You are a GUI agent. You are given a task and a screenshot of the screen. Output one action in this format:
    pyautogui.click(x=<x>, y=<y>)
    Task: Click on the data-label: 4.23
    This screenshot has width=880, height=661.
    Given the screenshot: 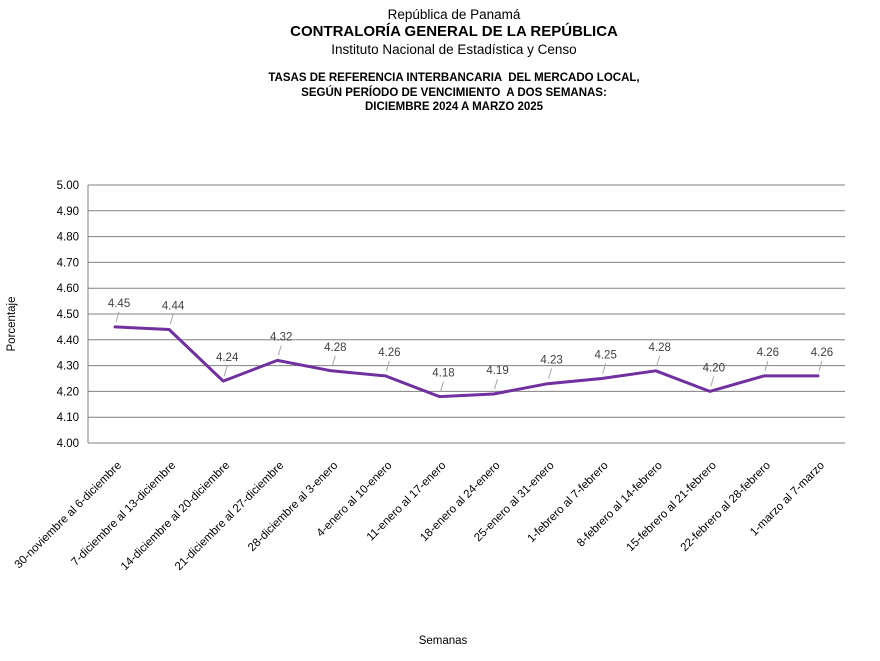 What is the action you would take?
    pyautogui.click(x=551, y=361)
    